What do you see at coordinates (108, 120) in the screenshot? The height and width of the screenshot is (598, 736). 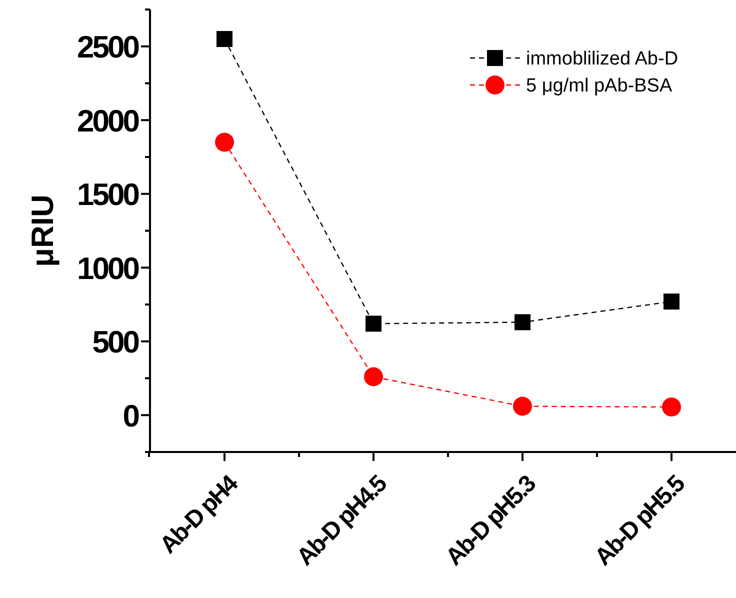 I see `y-tick-label: 2000` at bounding box center [108, 120].